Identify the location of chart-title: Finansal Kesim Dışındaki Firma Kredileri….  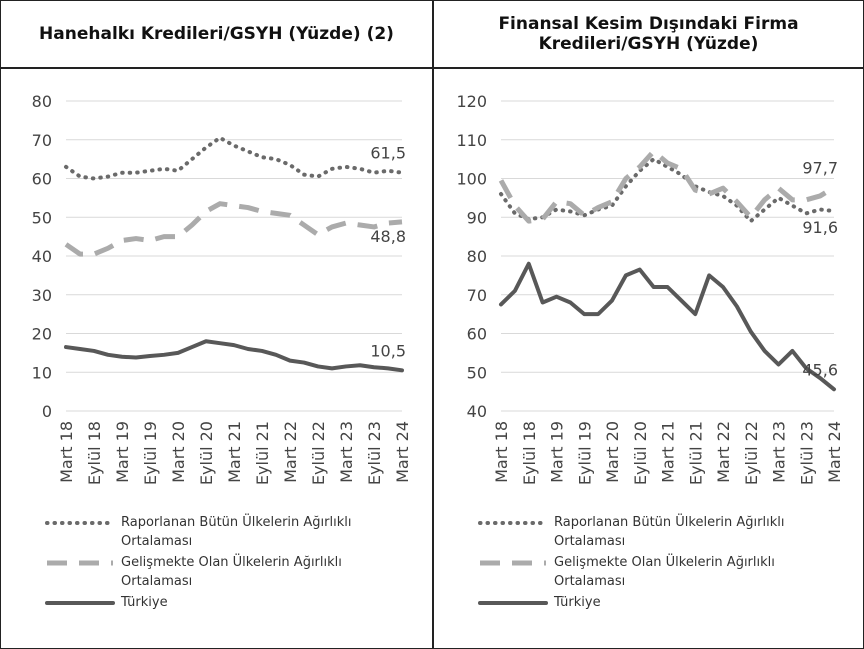
(648, 35).